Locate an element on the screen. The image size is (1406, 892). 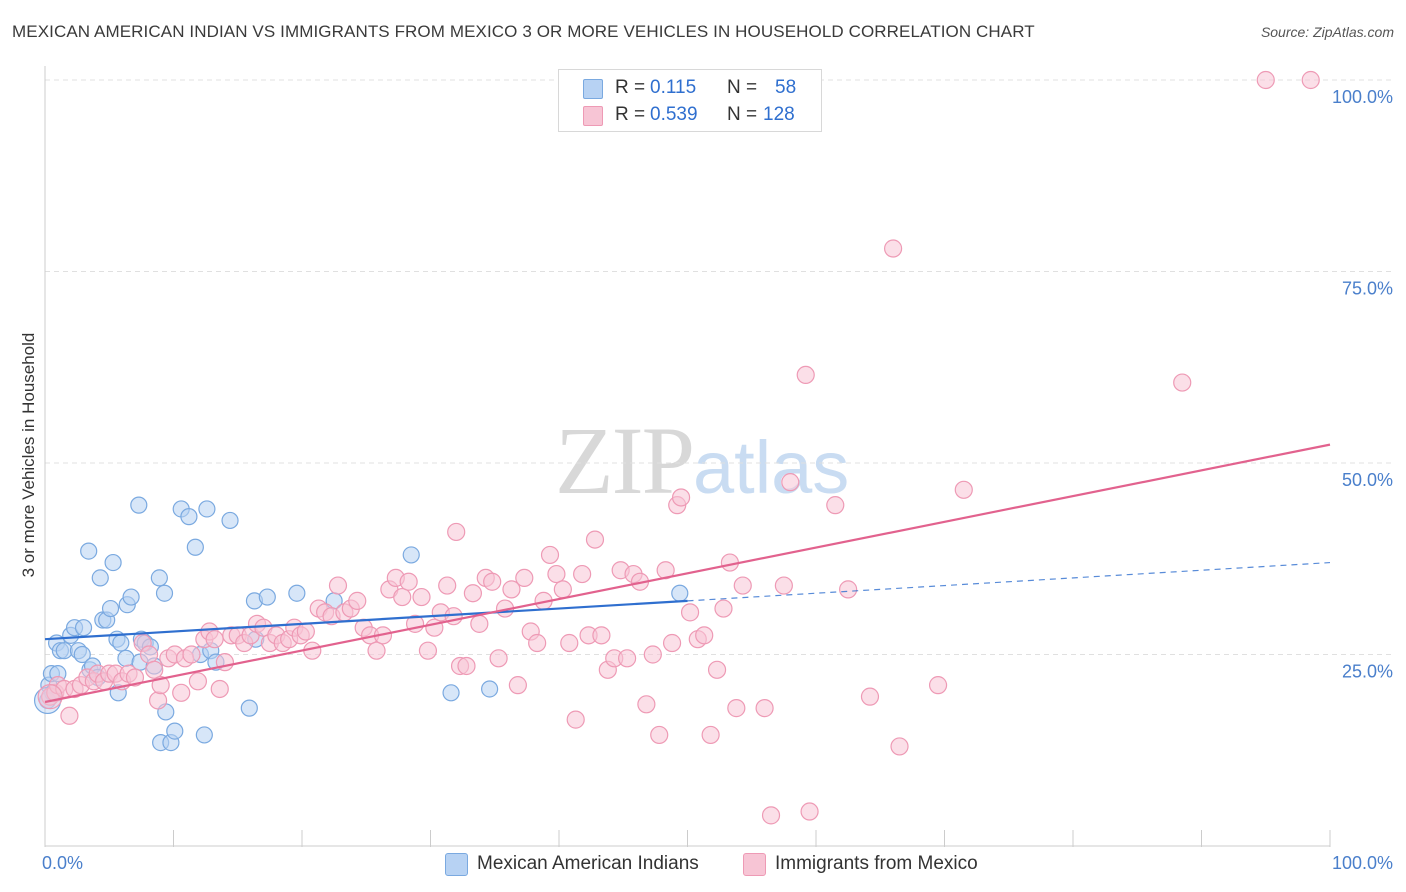
legend-r-label: R = is located at coordinates (630, 87).